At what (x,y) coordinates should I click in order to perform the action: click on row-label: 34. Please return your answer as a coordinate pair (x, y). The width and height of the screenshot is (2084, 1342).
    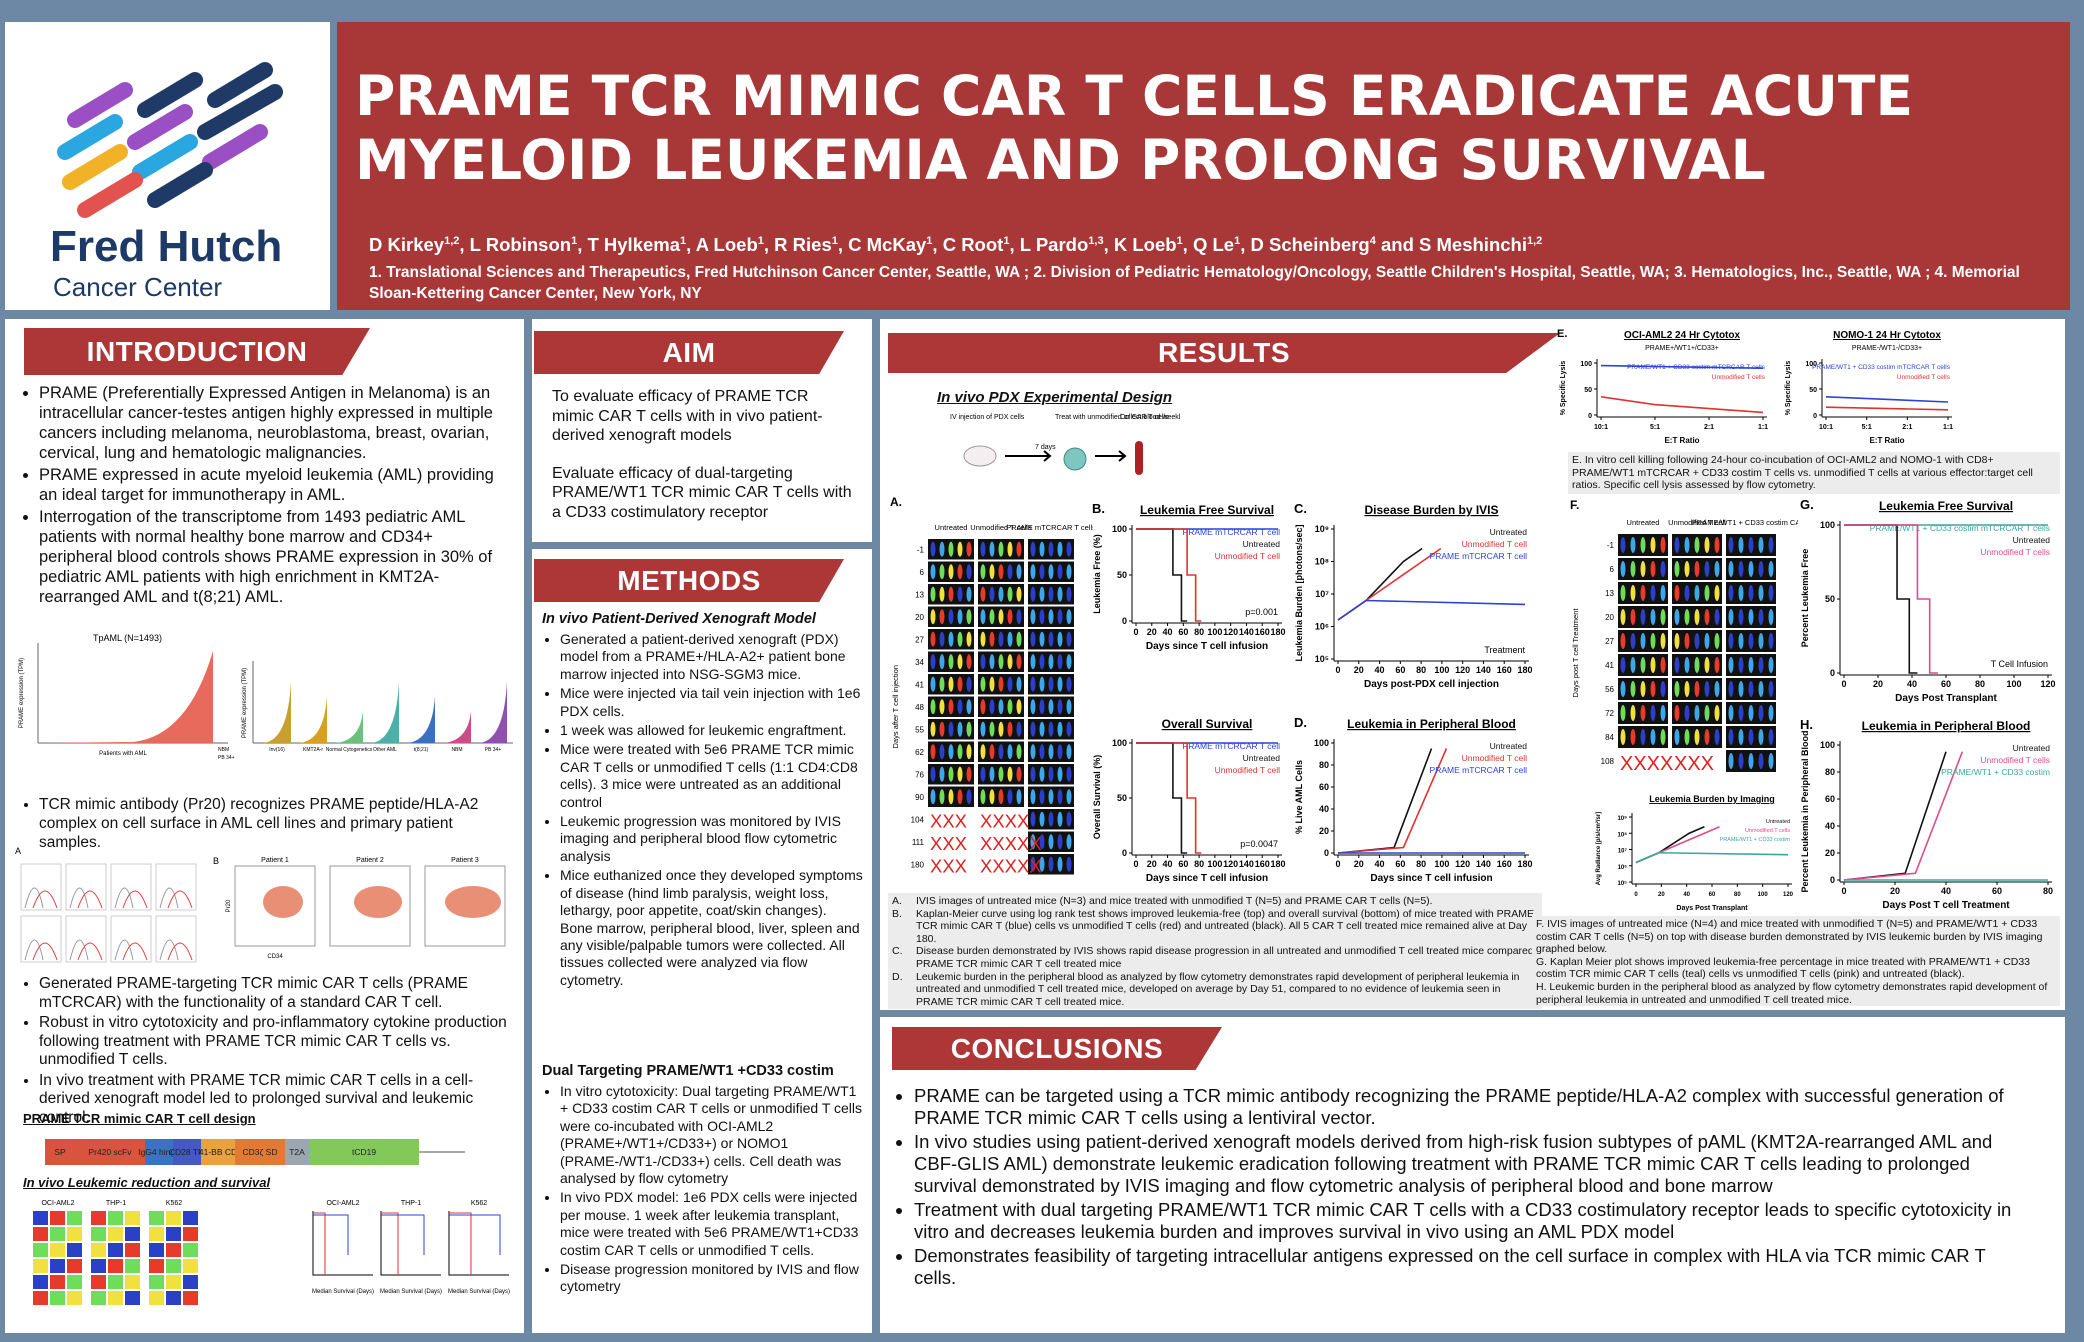
    Looking at the image, I should click on (919, 662).